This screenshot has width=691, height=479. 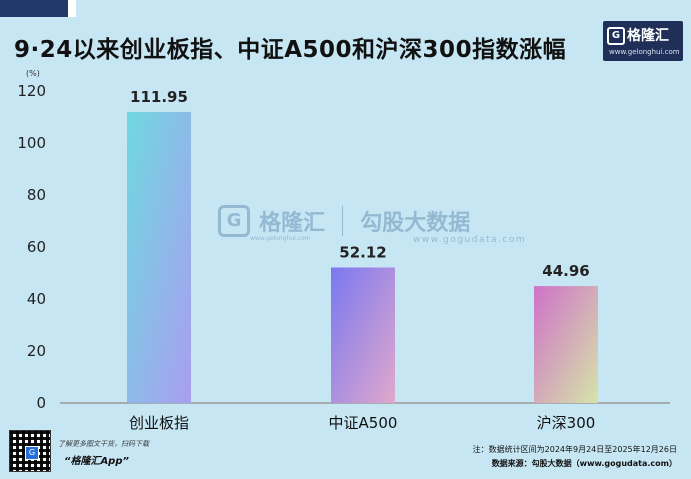 What do you see at coordinates (584, 463) in the screenshot?
I see `data-source: 数据来源：勾股大数据（www.gogudata.com）` at bounding box center [584, 463].